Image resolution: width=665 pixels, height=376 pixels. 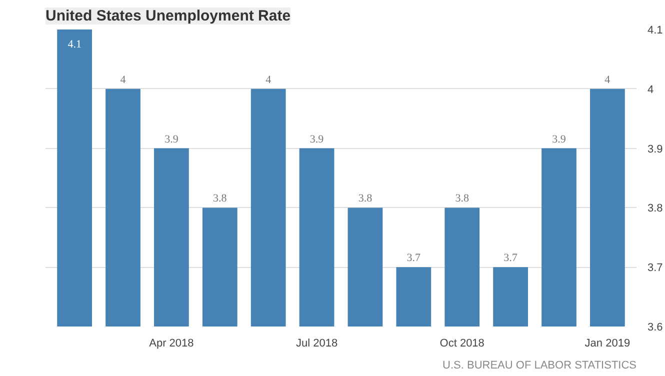 I want to click on y-tick-label: 3.7, so click(x=655, y=268).